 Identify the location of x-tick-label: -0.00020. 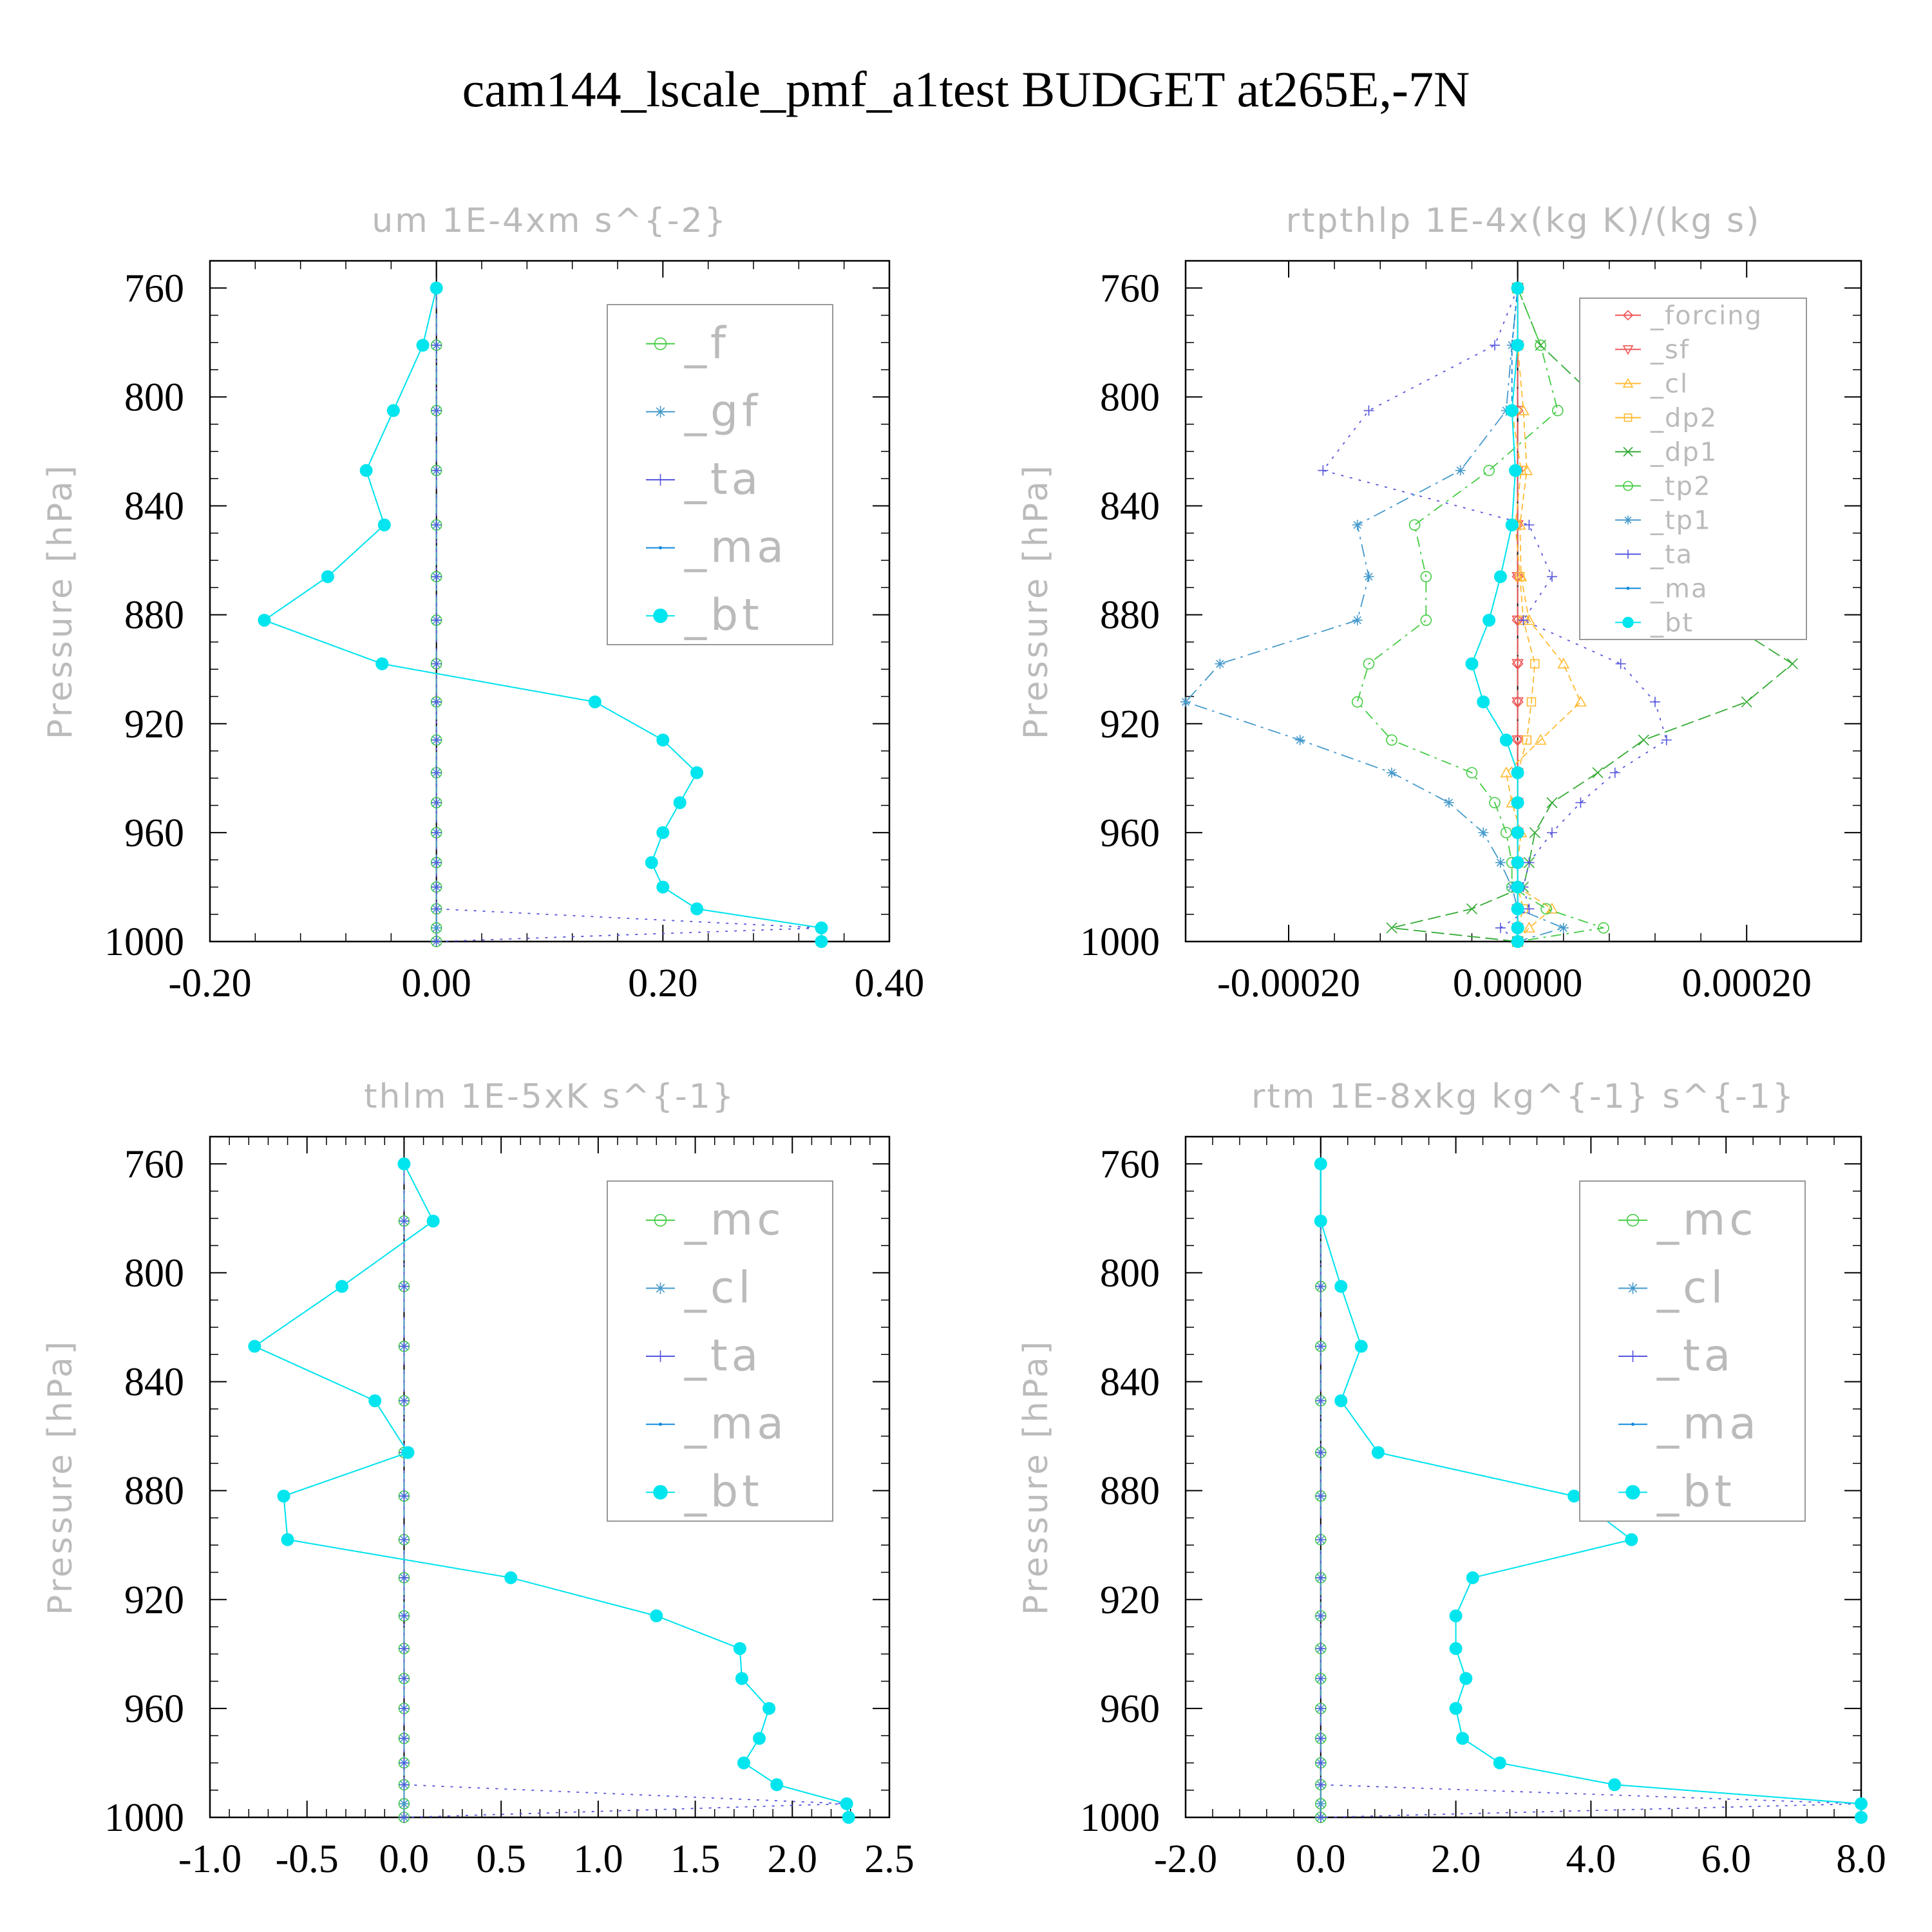
(1288, 983).